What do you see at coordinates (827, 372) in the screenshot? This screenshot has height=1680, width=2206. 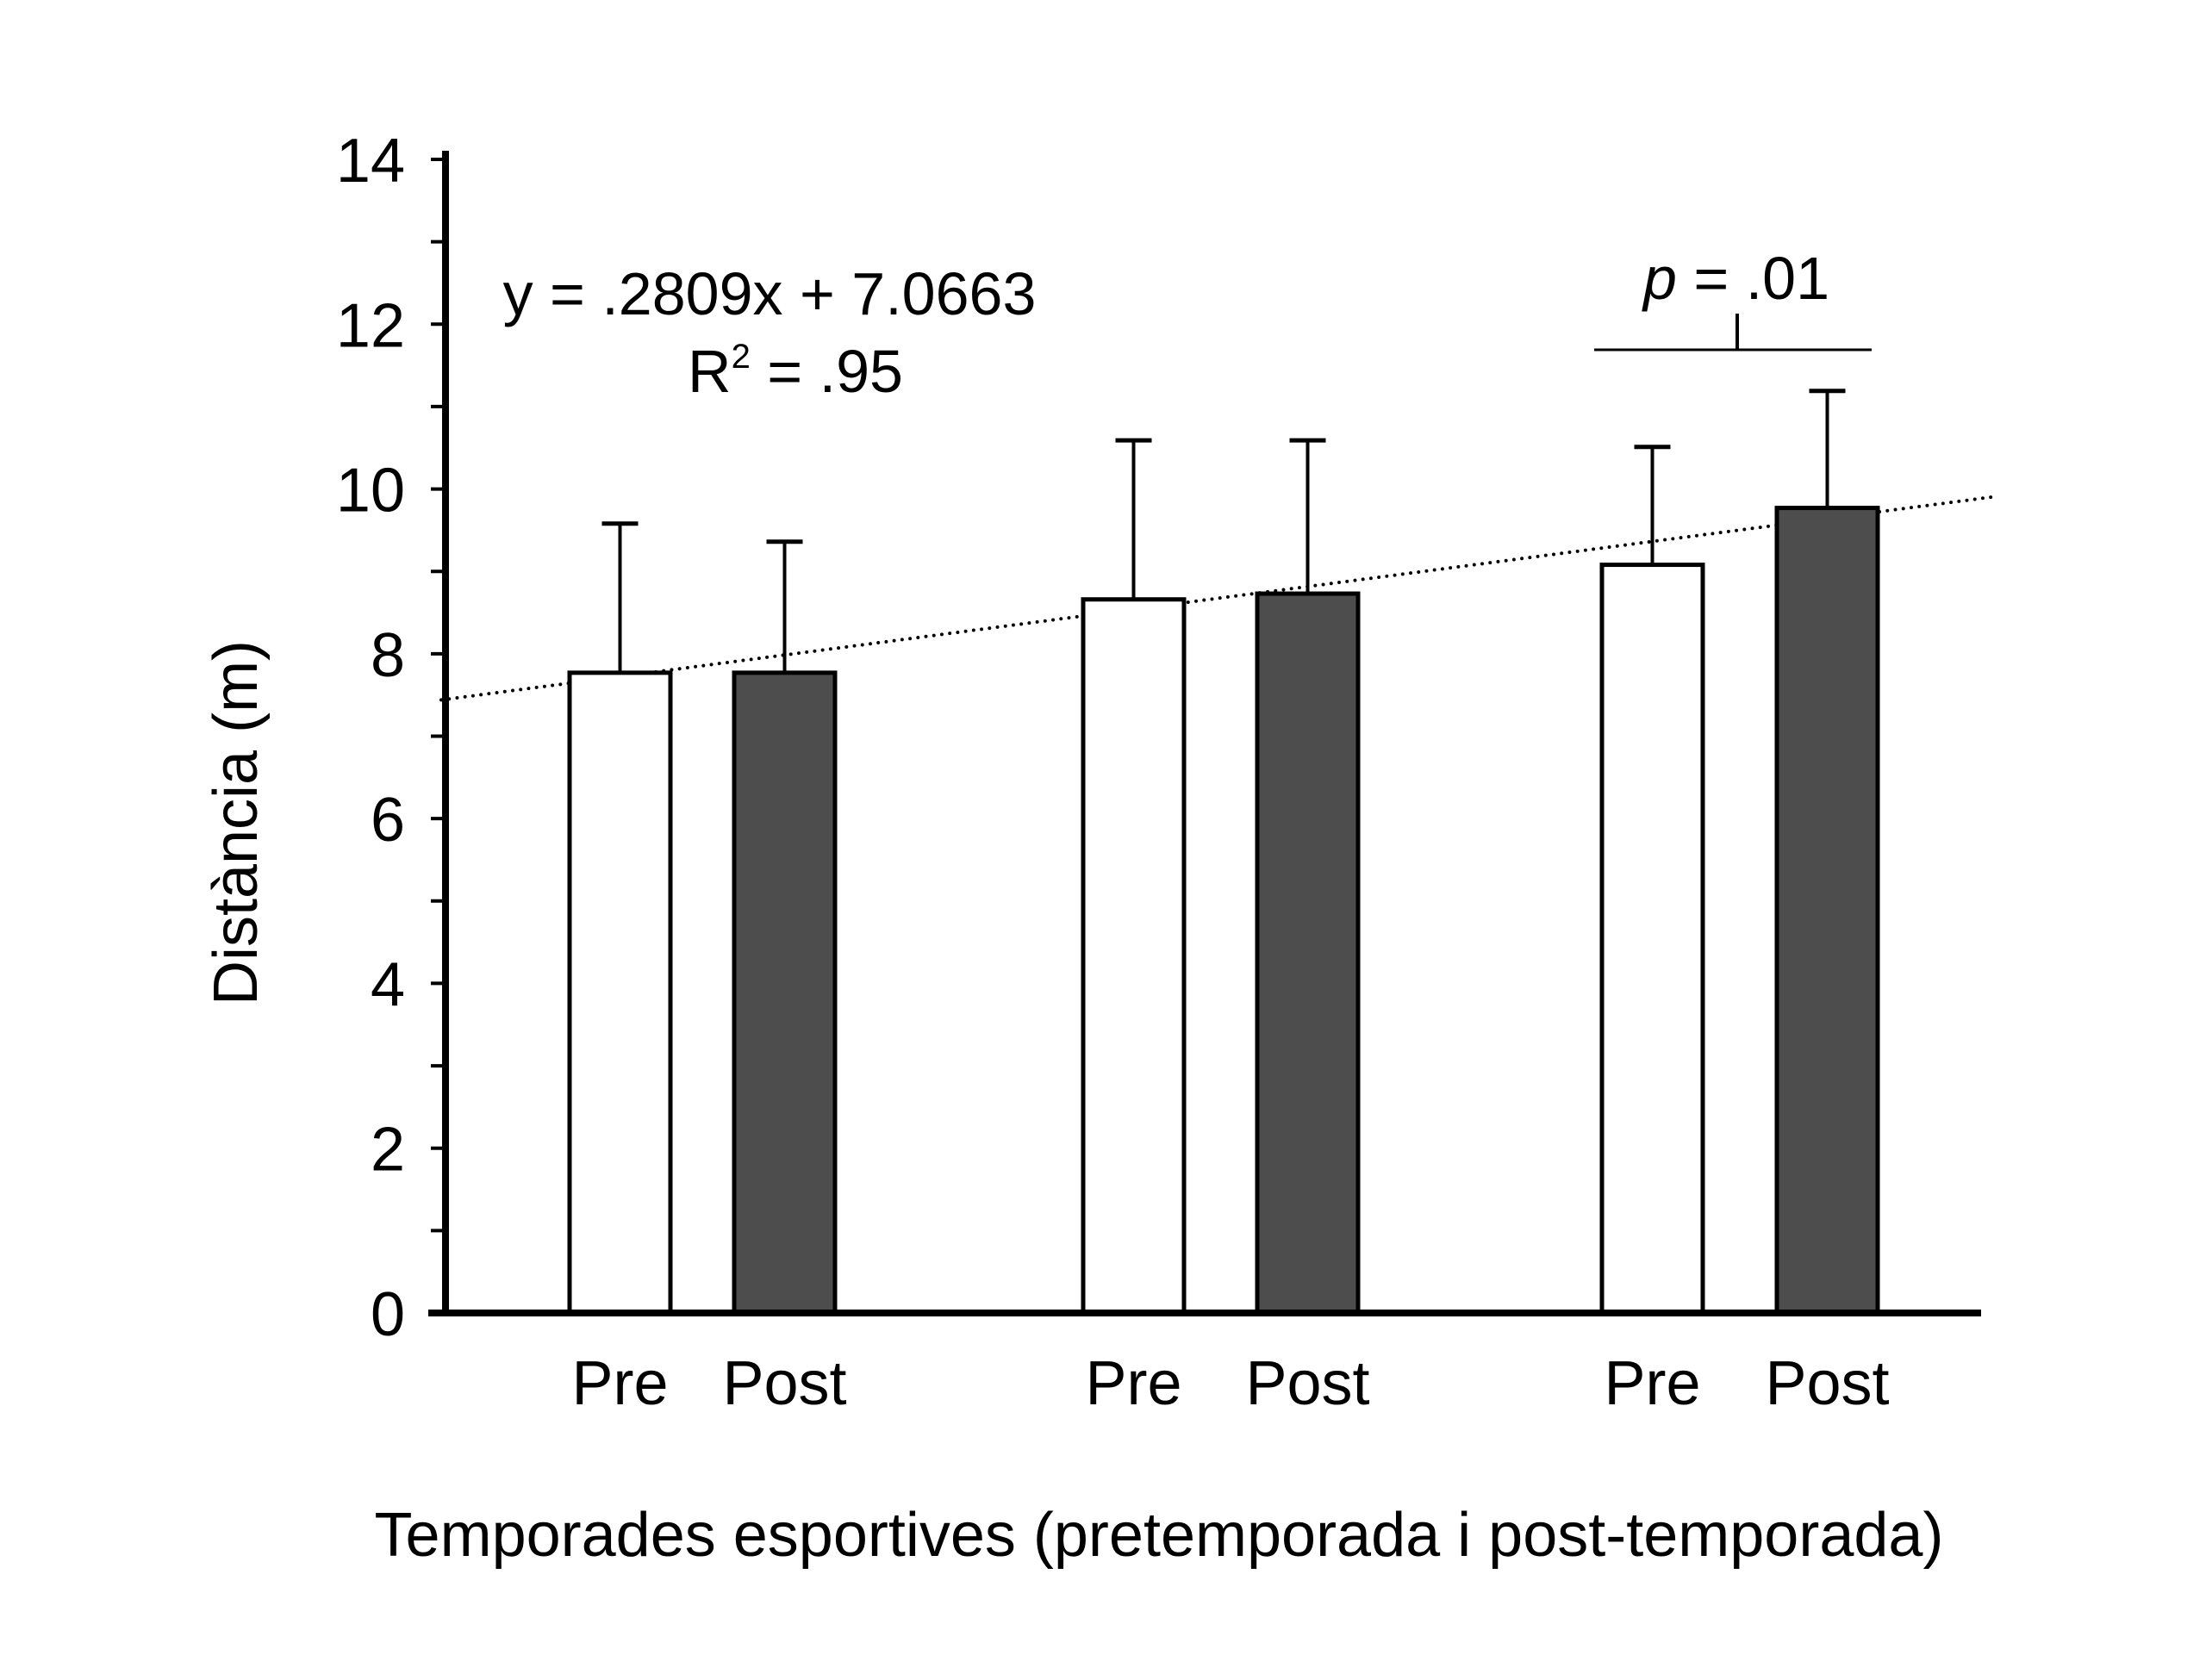 I see `r2-value: = .95` at bounding box center [827, 372].